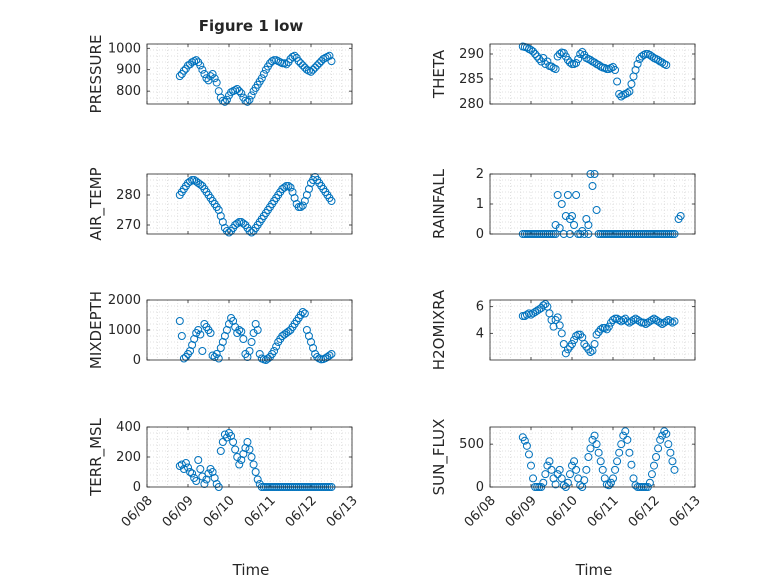 Image resolution: width=778 pixels, height=583 pixels. Describe the element at coordinates (96, 456) in the screenshot. I see `y-axis-label: TERR_MSL` at that location.